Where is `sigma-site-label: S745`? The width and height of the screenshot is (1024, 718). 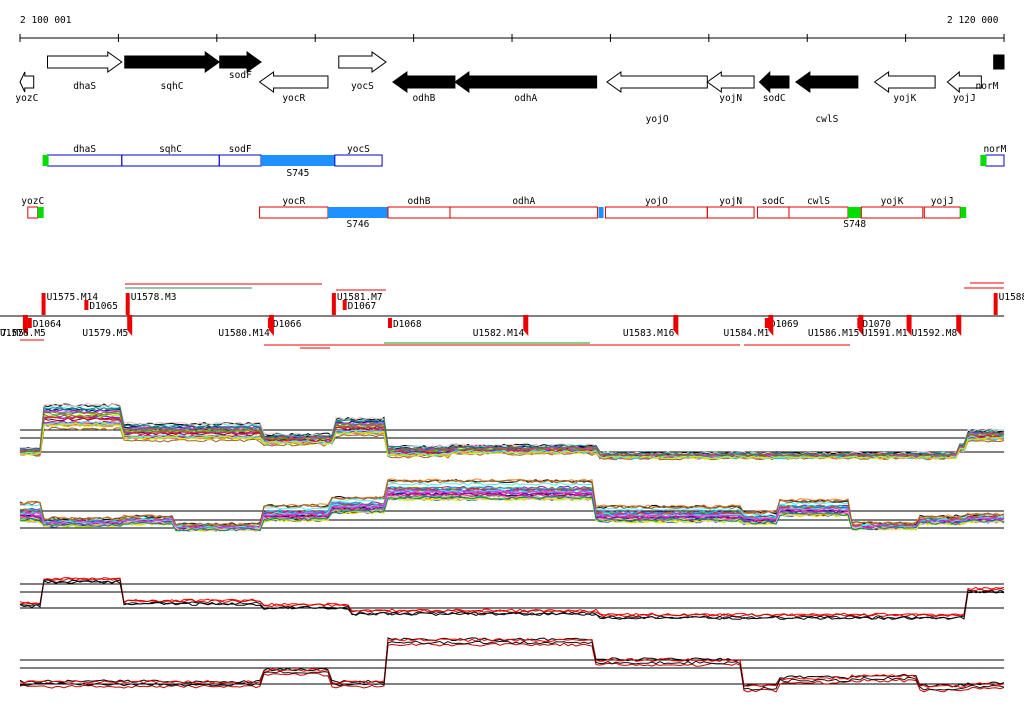
sigma-site-label: S745 is located at coordinates (297, 173).